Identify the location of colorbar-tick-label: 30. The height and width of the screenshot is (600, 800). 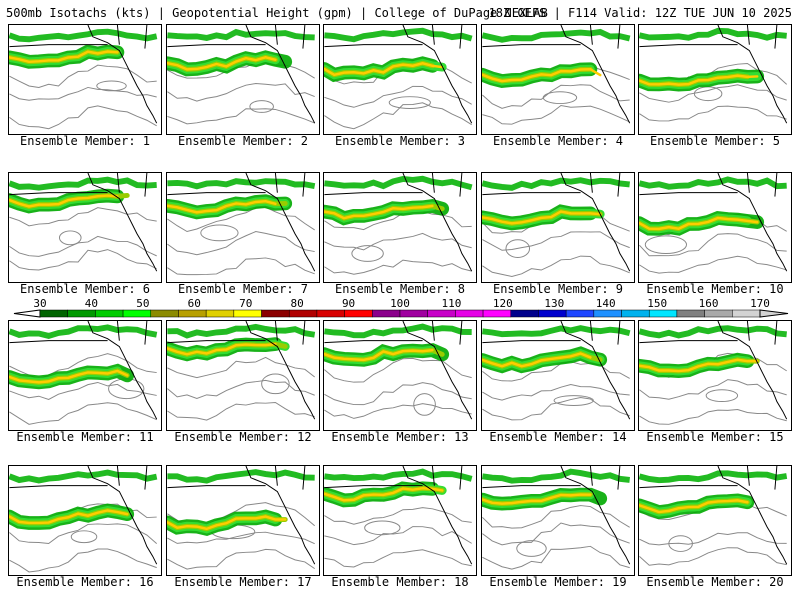
(39, 303).